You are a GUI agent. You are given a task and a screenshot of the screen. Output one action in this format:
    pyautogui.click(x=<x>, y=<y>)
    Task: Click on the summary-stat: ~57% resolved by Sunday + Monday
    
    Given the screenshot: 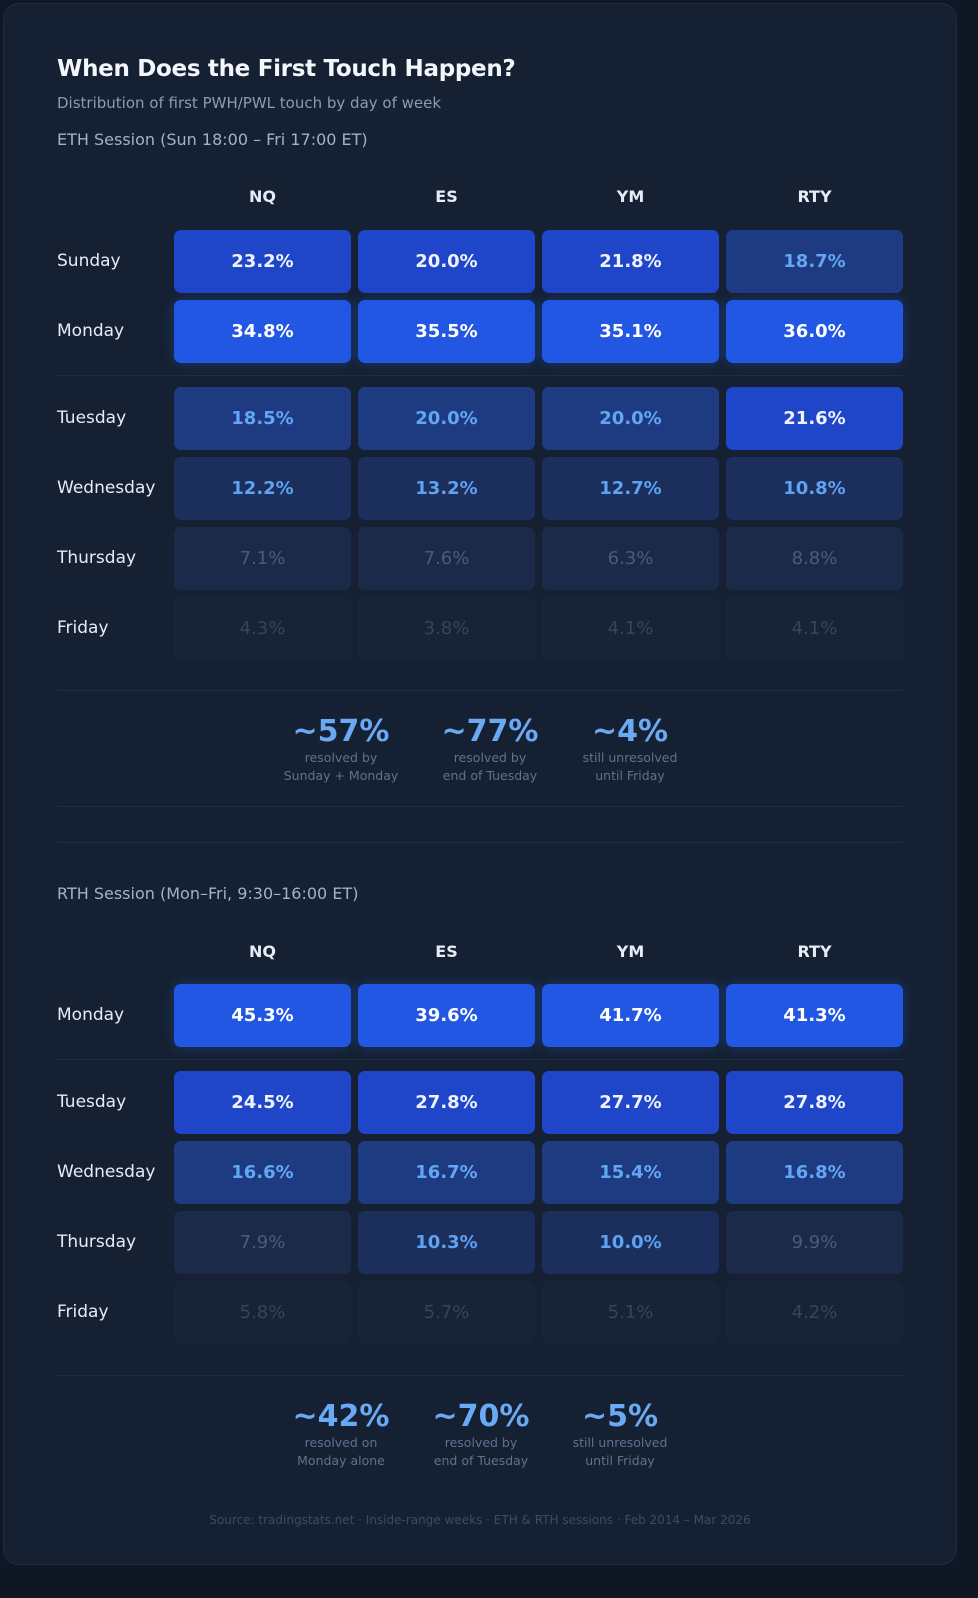 What is the action you would take?
    pyautogui.click(x=341, y=750)
    